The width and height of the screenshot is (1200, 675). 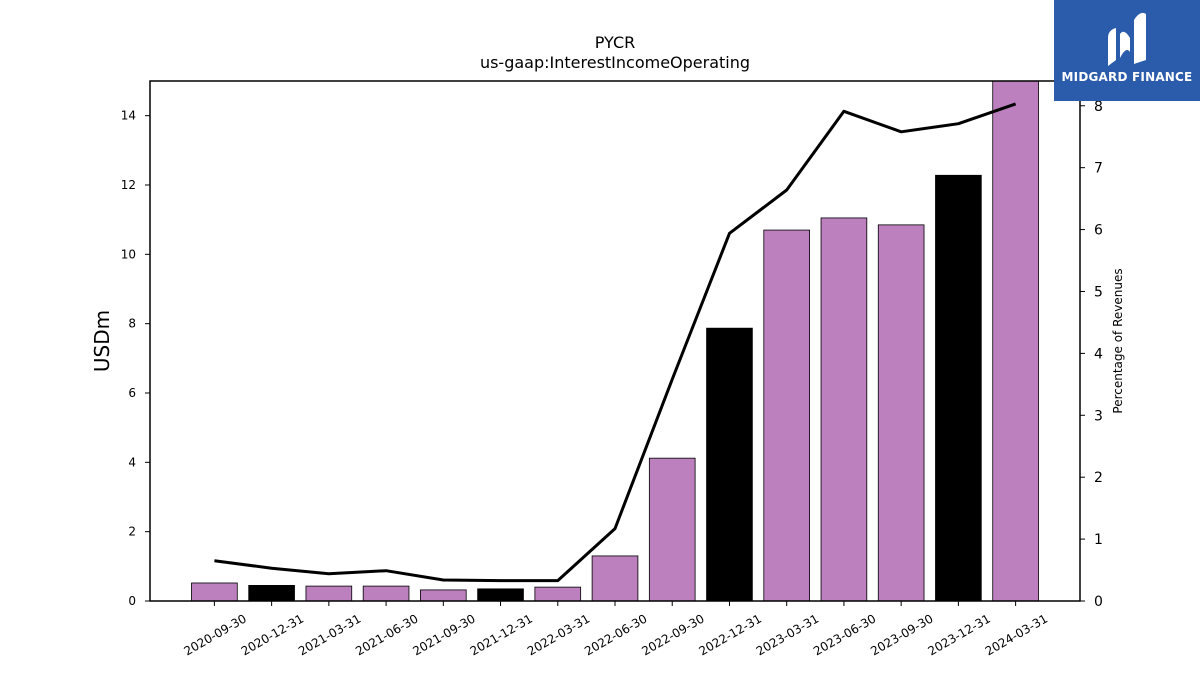 I want to click on right-tick-label: 7, so click(x=1098, y=169).